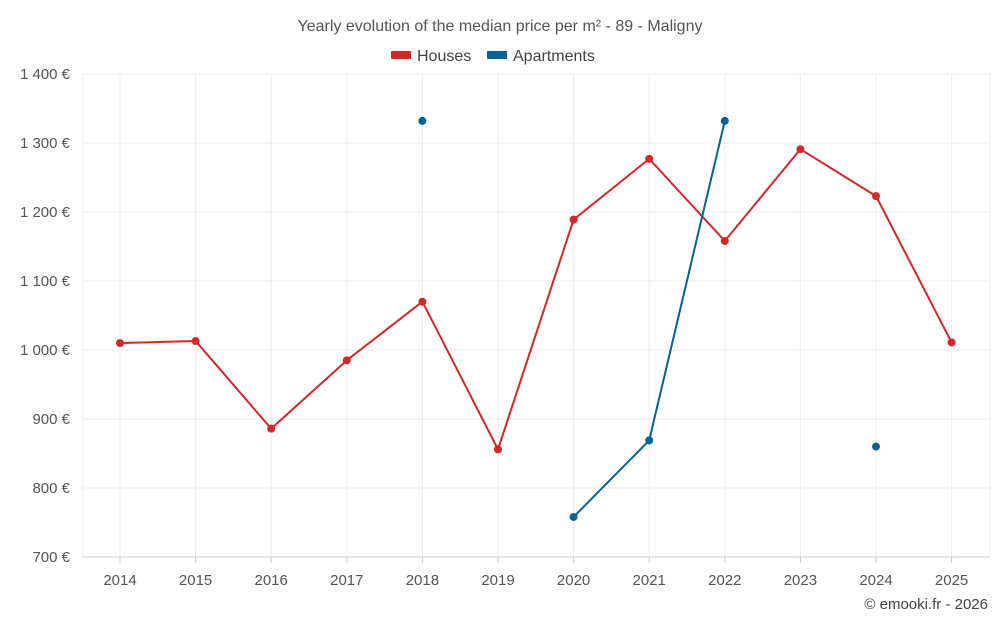 The width and height of the screenshot is (1000, 625). Describe the element at coordinates (45, 212) in the screenshot. I see `y-tick-label: 1 200 €` at that location.